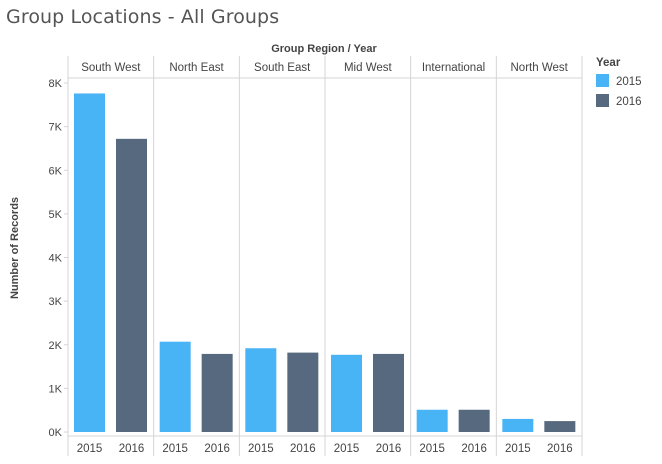 Image resolution: width=662 pixels, height=464 pixels. What do you see at coordinates (143, 17) in the screenshot?
I see `chart-title: Group Locations - All Groups` at bounding box center [143, 17].